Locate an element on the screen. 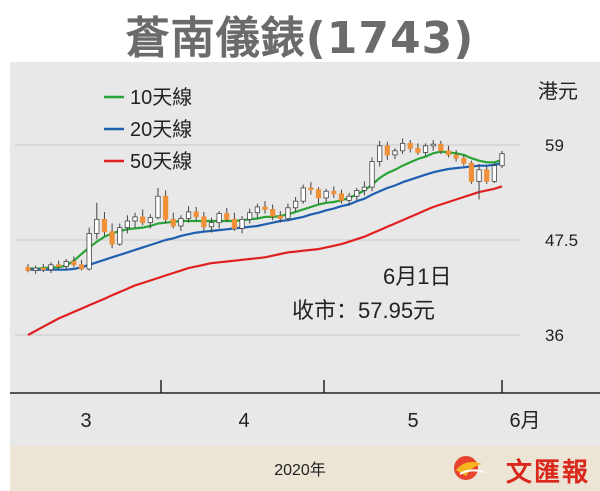  x-tick-label: 5 is located at coordinates (412, 421).